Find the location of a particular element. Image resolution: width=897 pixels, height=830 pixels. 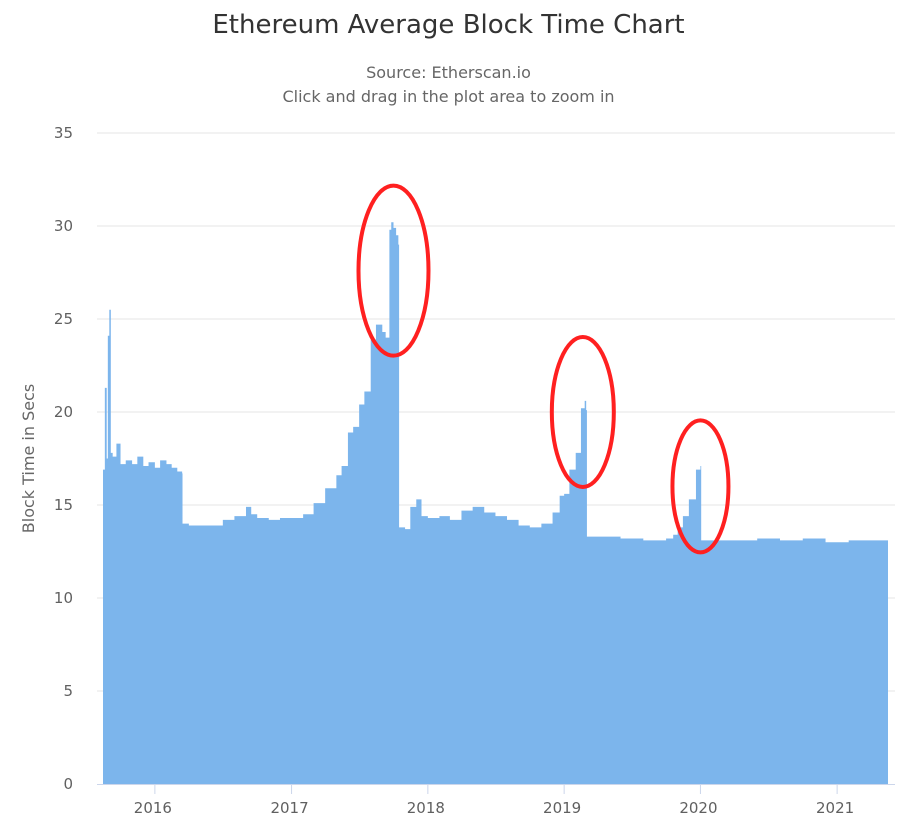

chart-subtitle-source: Source: Etherscan.io is located at coordinates (448, 72).